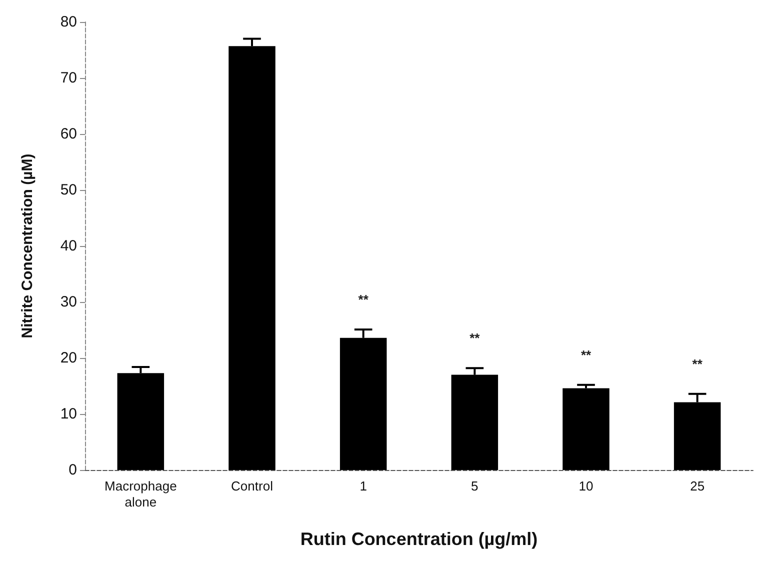  I want to click on x-tick-label: 25, so click(697, 486).